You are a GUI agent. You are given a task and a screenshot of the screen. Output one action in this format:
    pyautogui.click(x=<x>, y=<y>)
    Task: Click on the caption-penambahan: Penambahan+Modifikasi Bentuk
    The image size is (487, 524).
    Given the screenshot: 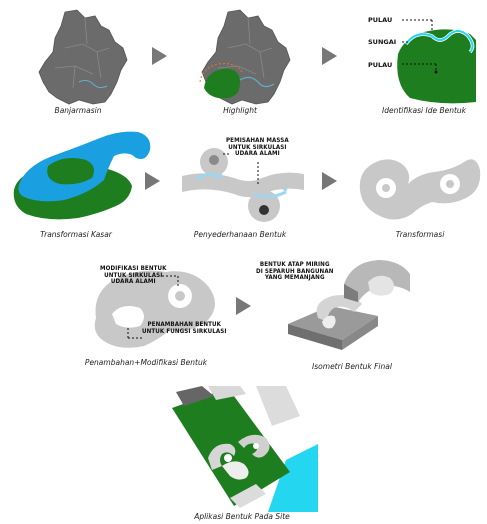 What is the action you would take?
    pyautogui.click(x=146, y=362)
    